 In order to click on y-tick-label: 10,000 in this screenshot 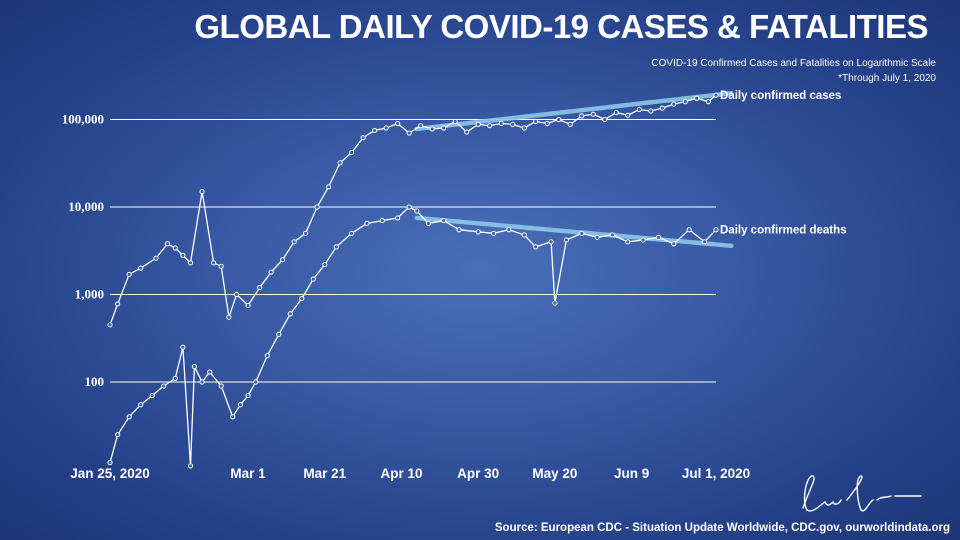, I will do `click(86, 206)`.